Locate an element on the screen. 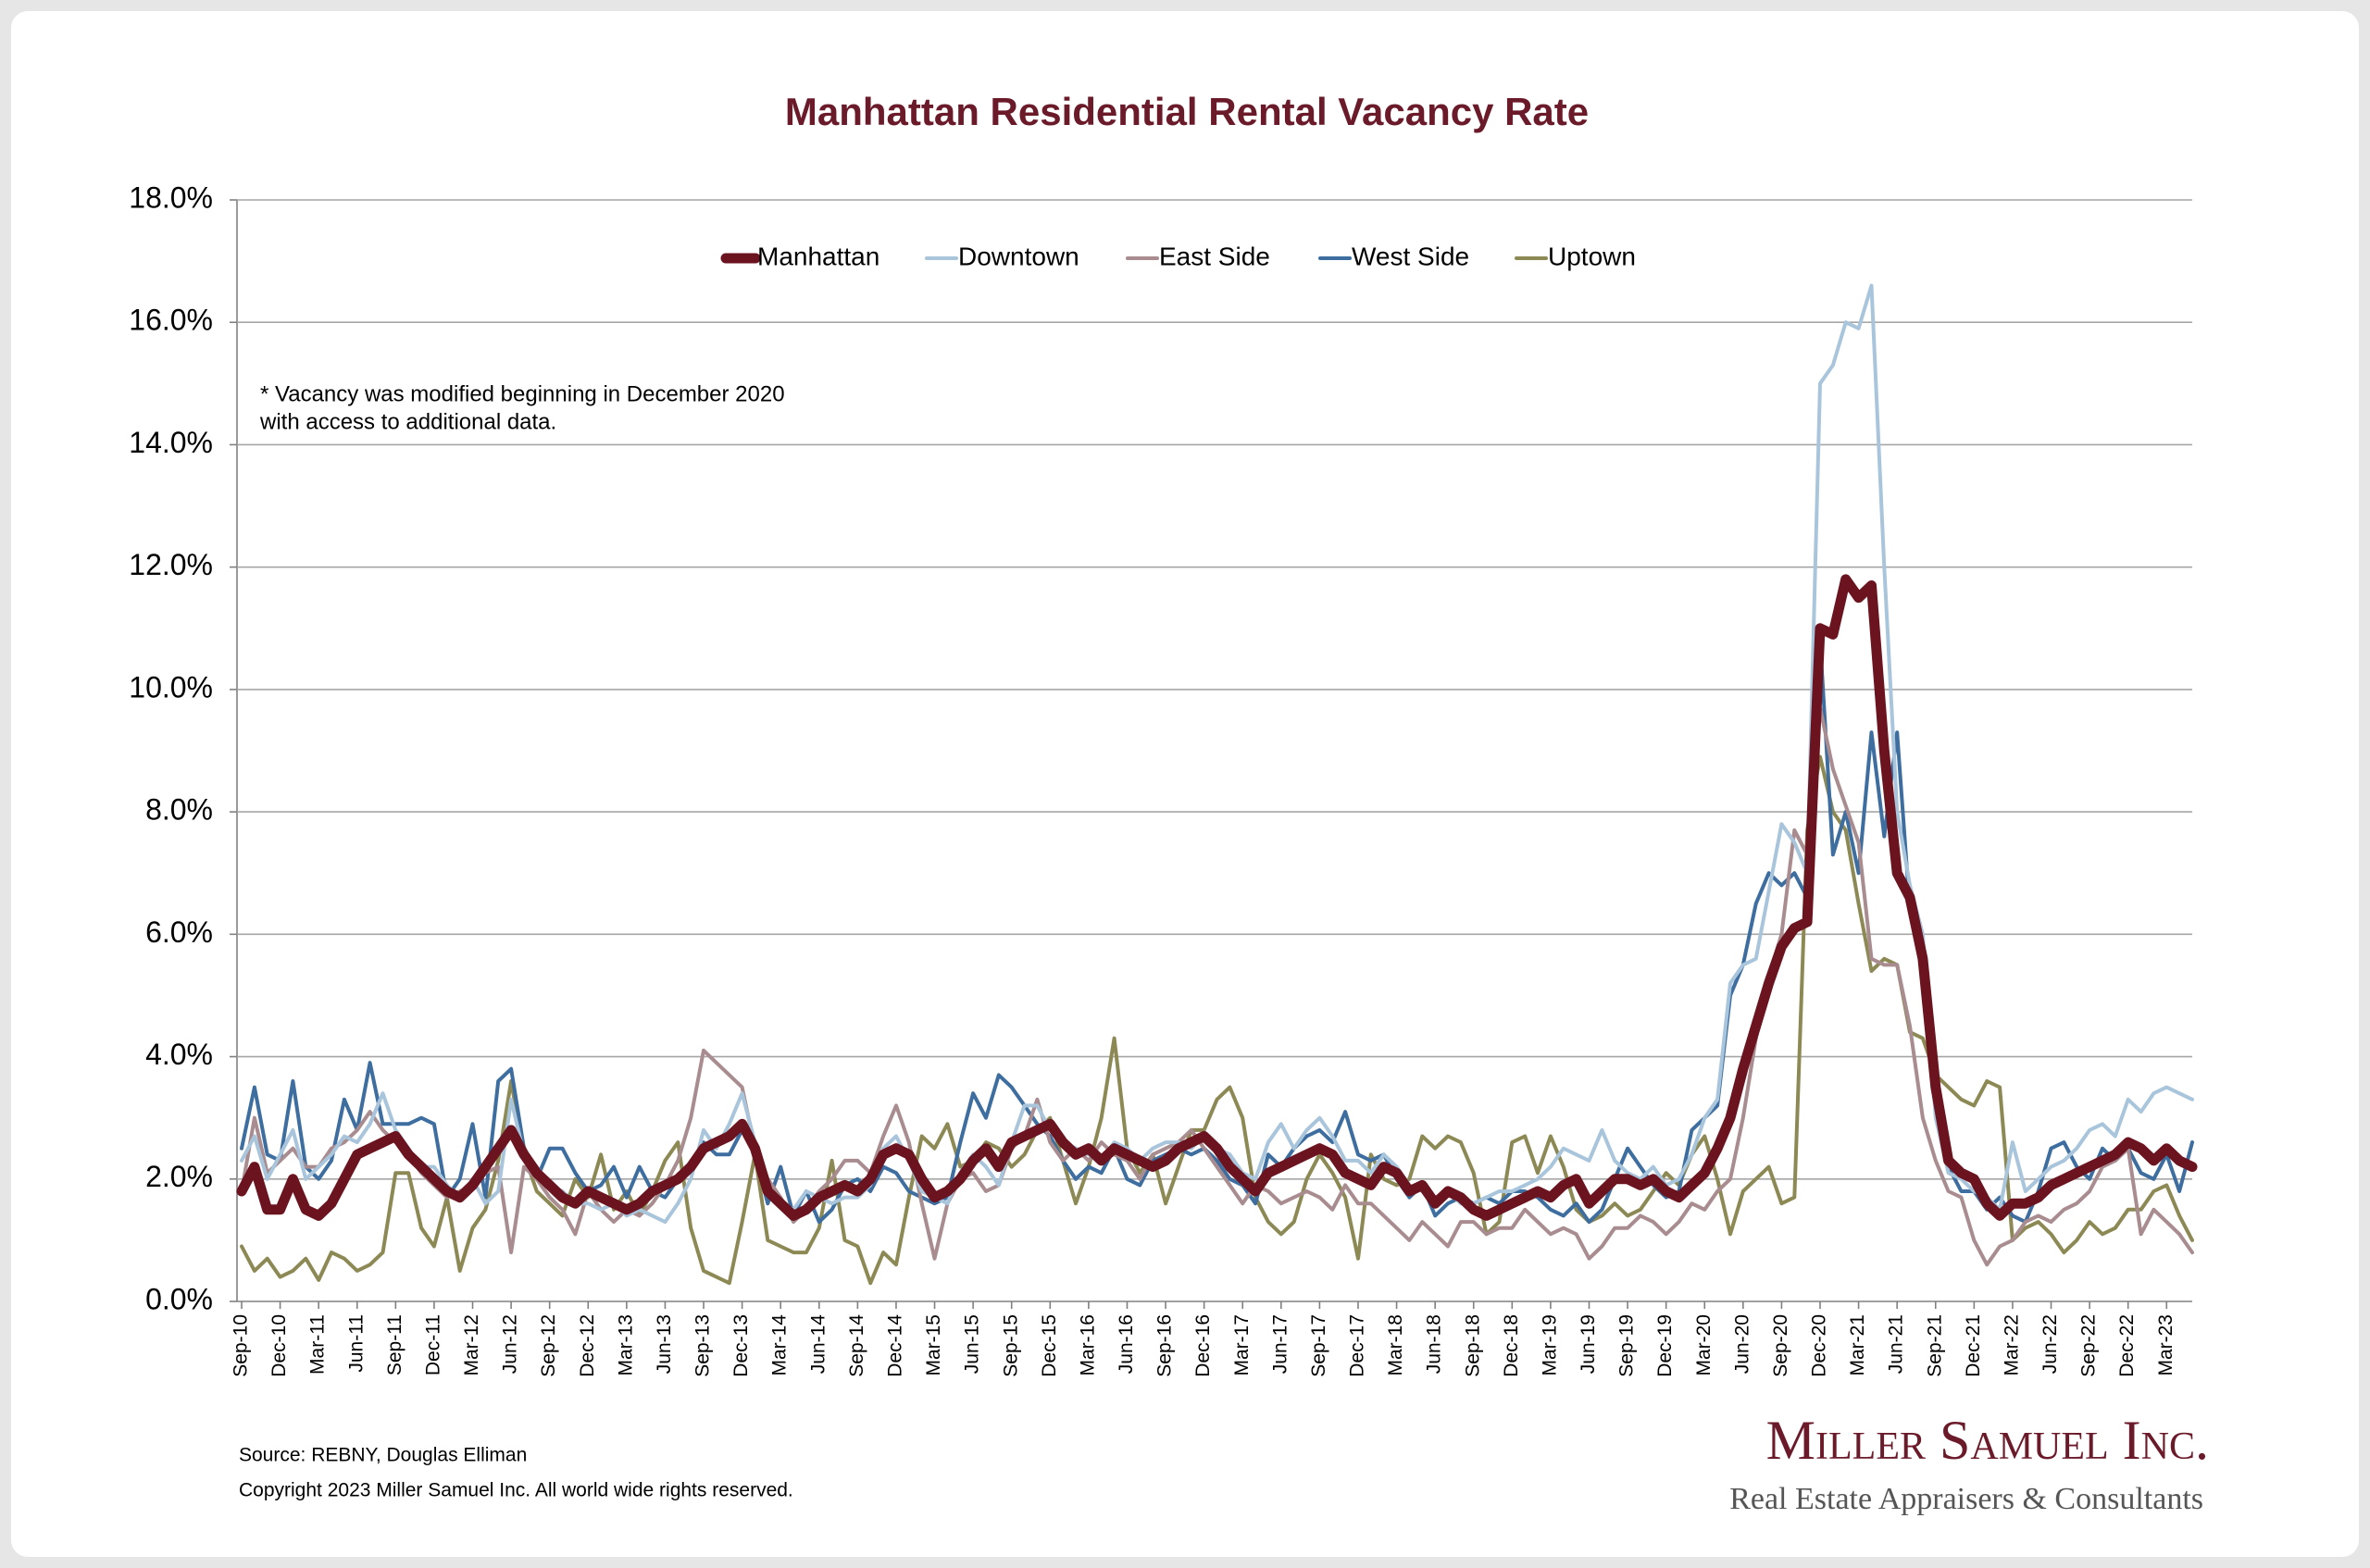  x-tick-label: Mar-21 is located at coordinates (1857, 1345).